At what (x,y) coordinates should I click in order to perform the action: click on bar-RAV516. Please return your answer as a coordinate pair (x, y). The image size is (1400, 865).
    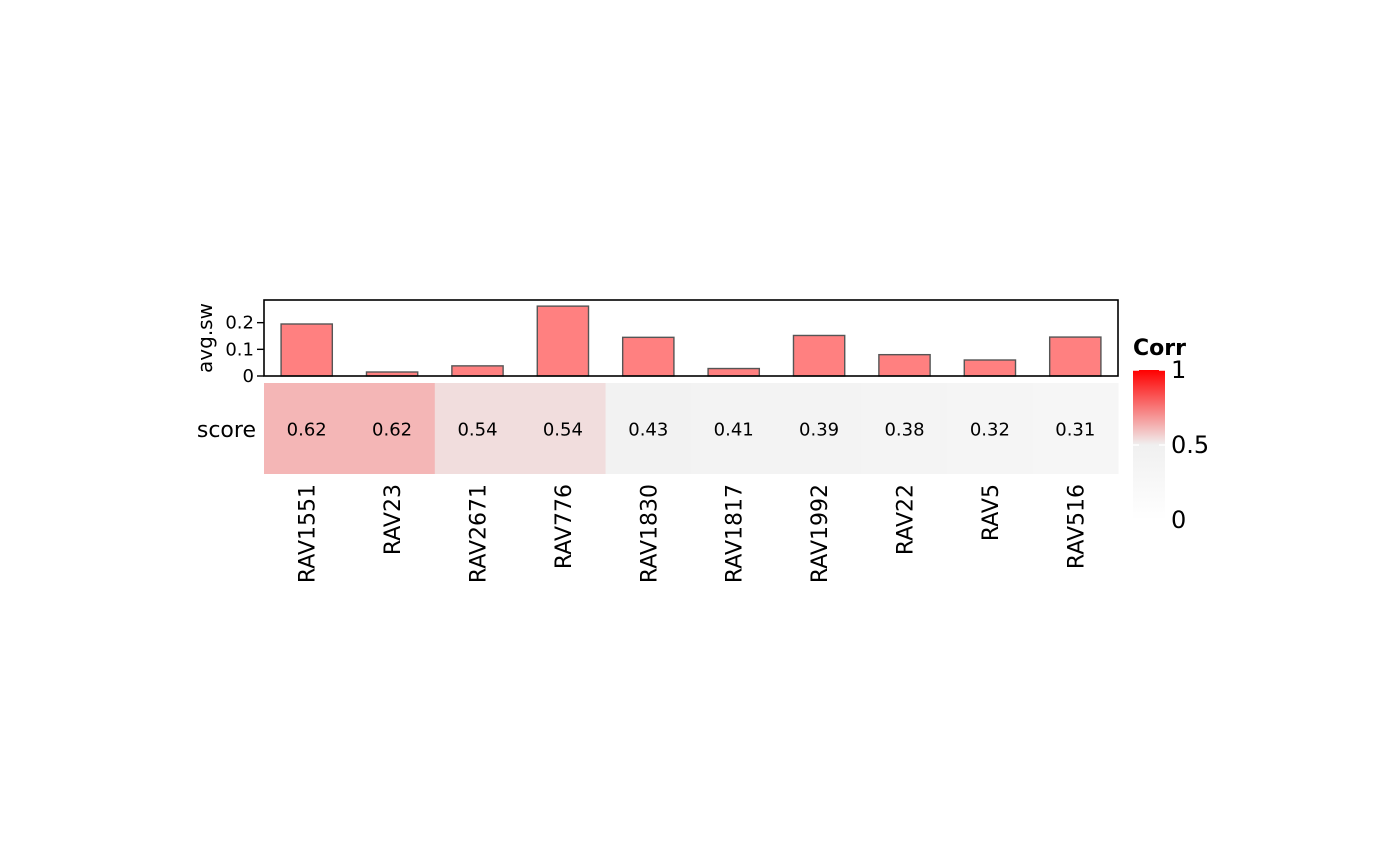
    Looking at the image, I should click on (1075, 356).